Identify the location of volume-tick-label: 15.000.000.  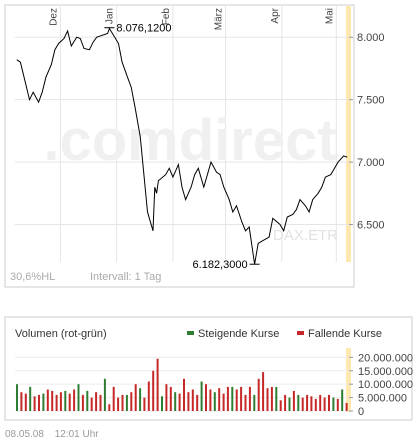
(385, 372).